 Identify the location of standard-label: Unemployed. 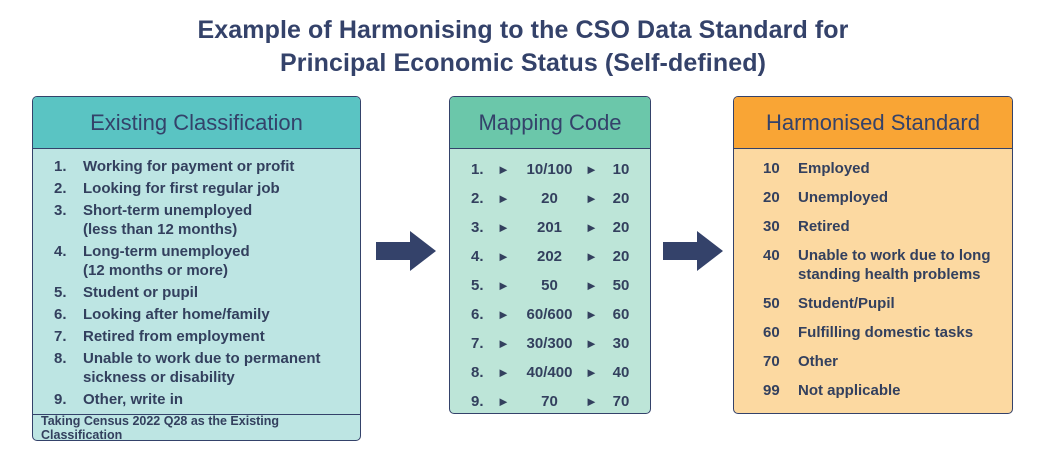
(843, 197).